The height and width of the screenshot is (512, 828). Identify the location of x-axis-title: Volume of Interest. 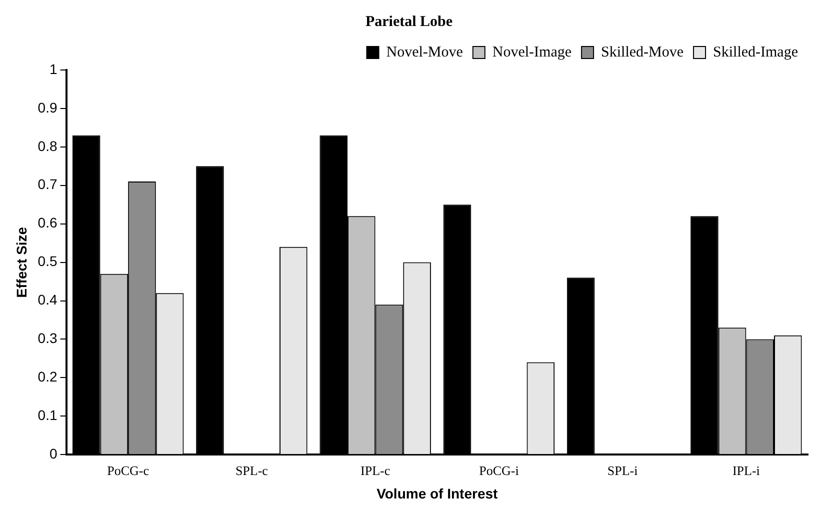
(437, 493).